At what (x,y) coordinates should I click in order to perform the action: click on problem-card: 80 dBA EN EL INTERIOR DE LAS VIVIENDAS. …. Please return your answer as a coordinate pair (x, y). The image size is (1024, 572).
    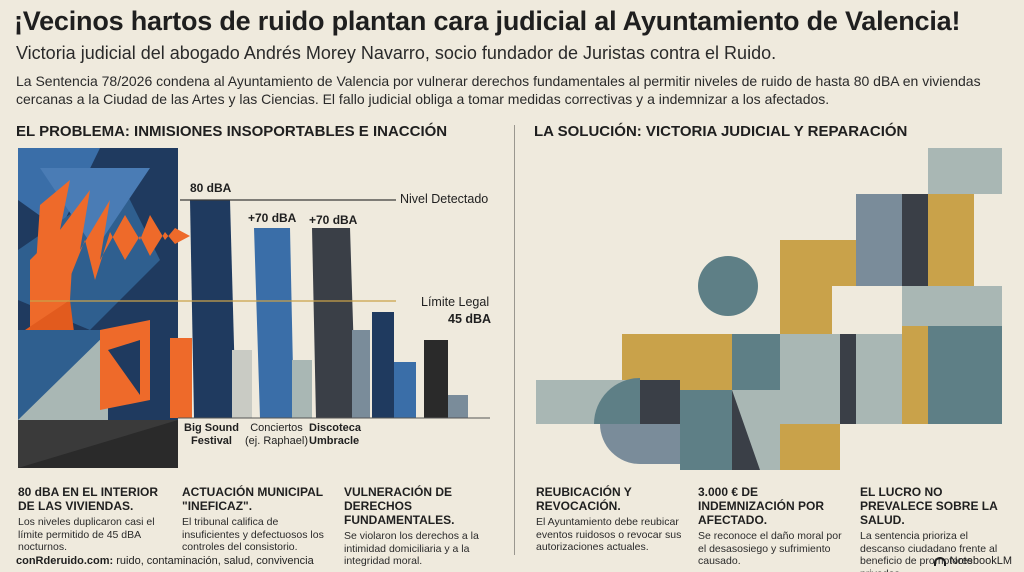
    Looking at the image, I should click on (93, 519).